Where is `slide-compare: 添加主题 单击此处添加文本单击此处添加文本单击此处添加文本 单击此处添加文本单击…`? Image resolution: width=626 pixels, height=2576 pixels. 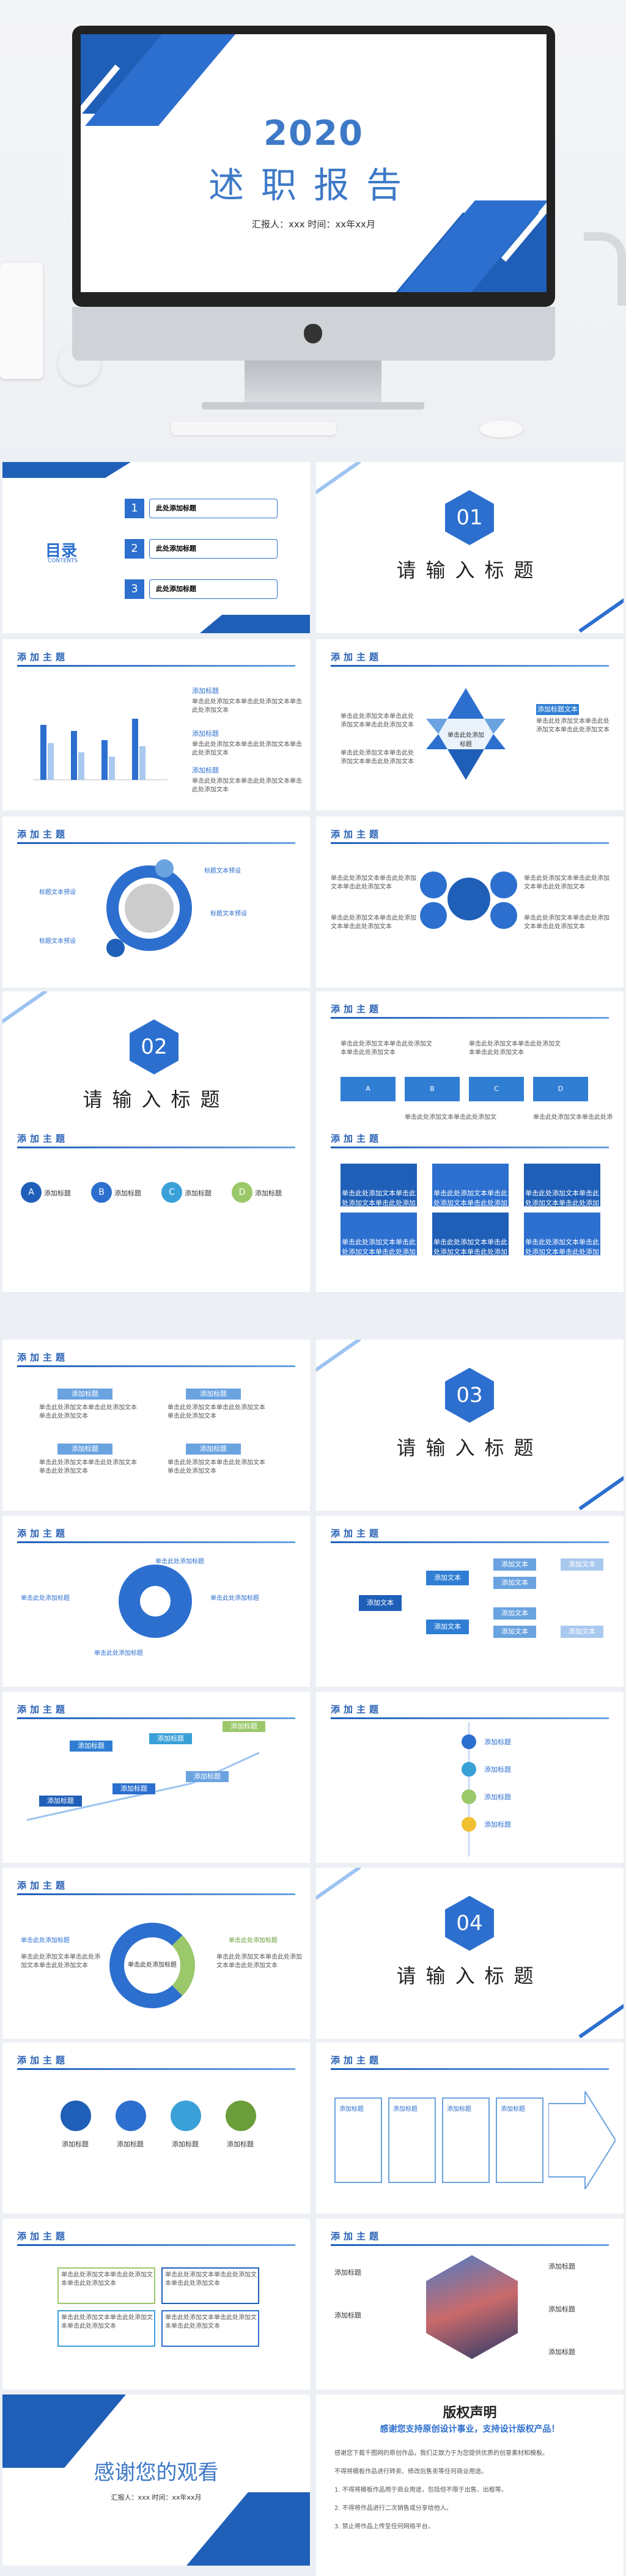
slide-compare: 添加主题 单击此处添加文本单击此处添加文本单击此处添加文本 单击此处添加文本单击… is located at coordinates (156, 2304).